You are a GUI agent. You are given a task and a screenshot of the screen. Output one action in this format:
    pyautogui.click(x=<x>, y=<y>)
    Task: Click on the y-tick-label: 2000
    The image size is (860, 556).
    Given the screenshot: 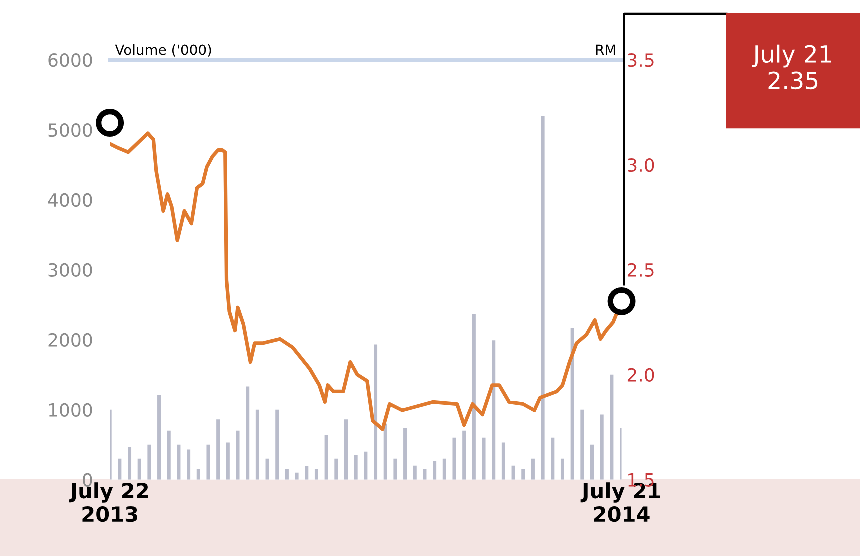 What is the action you would take?
    pyautogui.click(x=70, y=340)
    